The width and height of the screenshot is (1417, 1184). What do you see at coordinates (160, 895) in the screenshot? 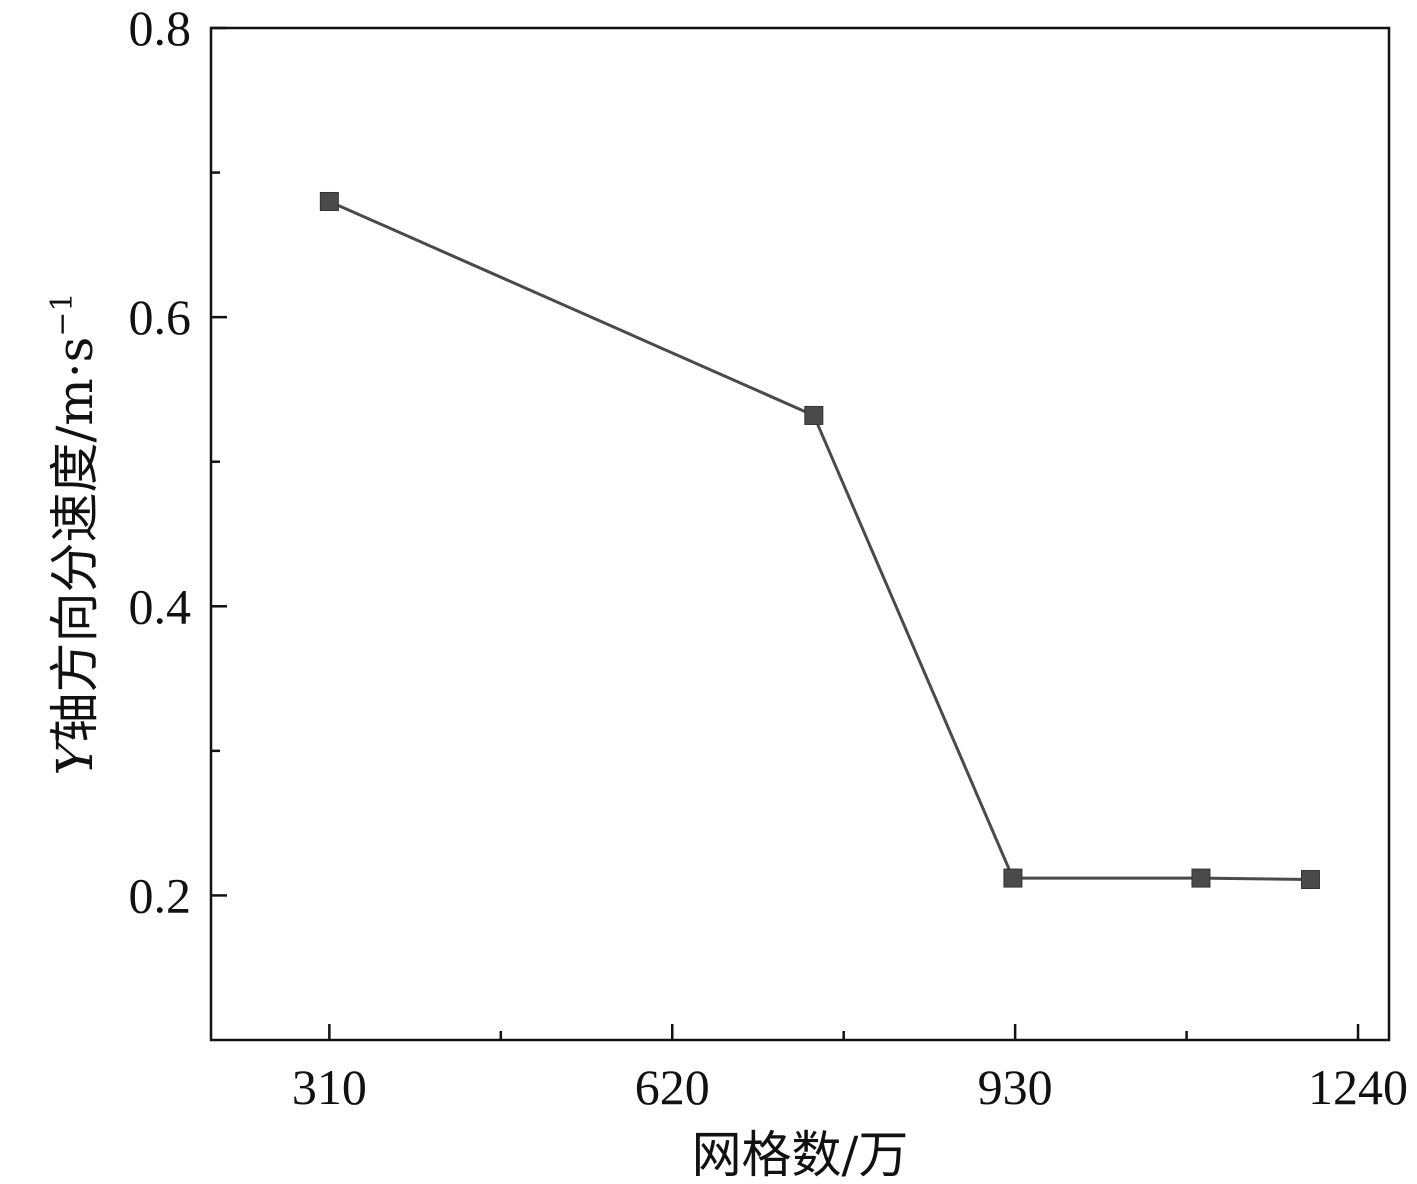
I see `y-tick-label: 0.2` at bounding box center [160, 895].